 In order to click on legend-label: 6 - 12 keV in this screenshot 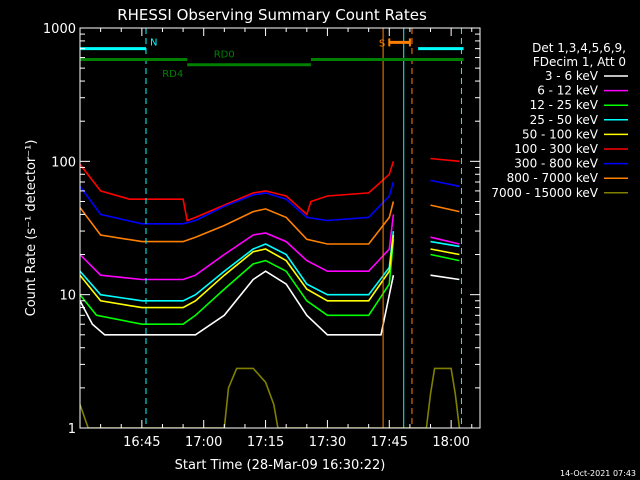, I will do `click(568, 91)`.